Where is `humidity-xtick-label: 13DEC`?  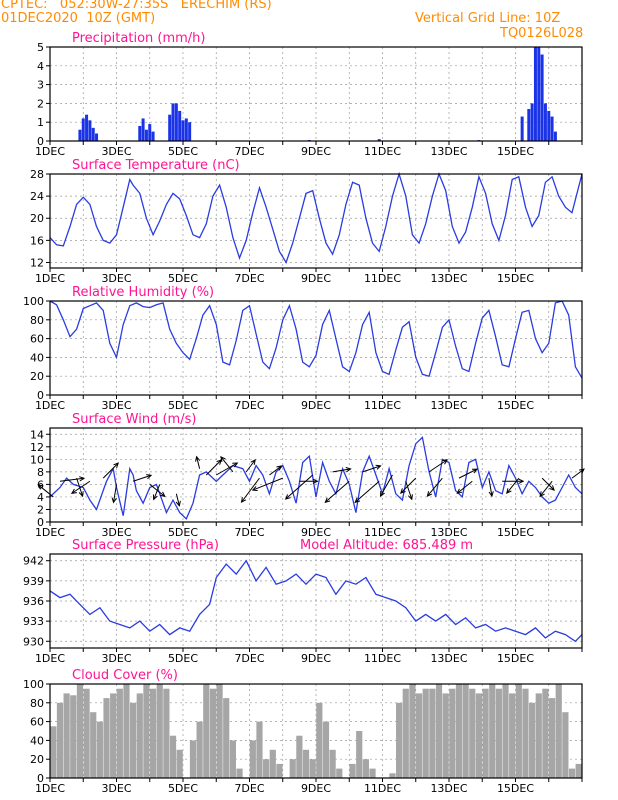
humidity-xtick-label: 13DEC is located at coordinates (448, 405).